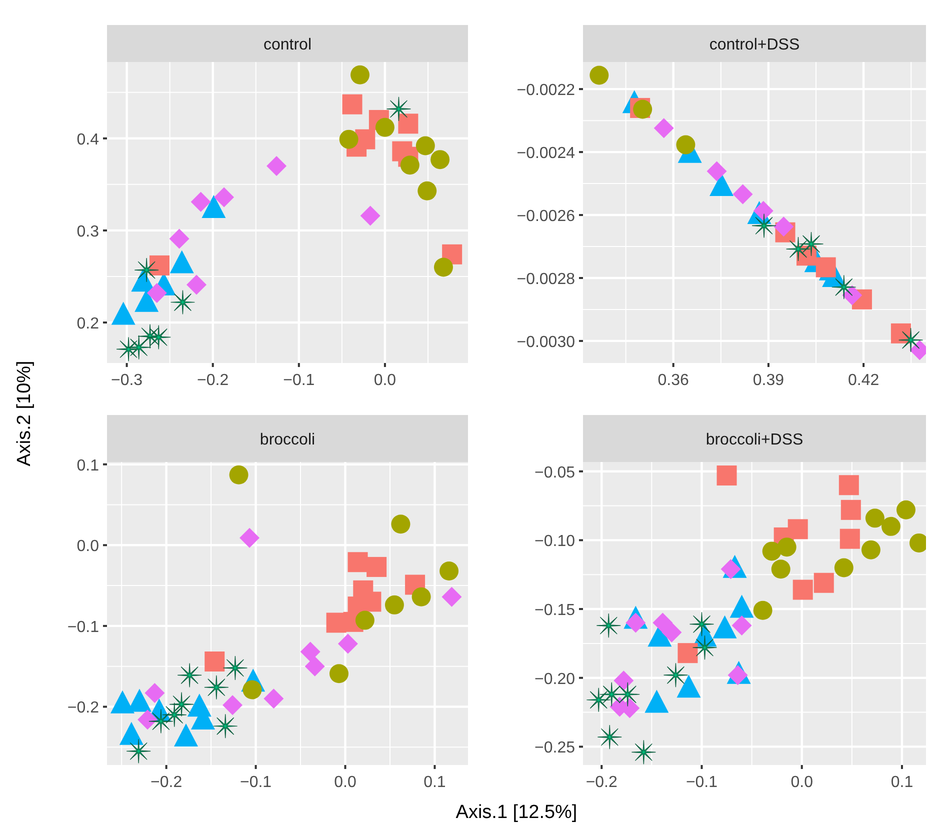  I want to click on y-tick-label: −0.20, so click(555, 679).